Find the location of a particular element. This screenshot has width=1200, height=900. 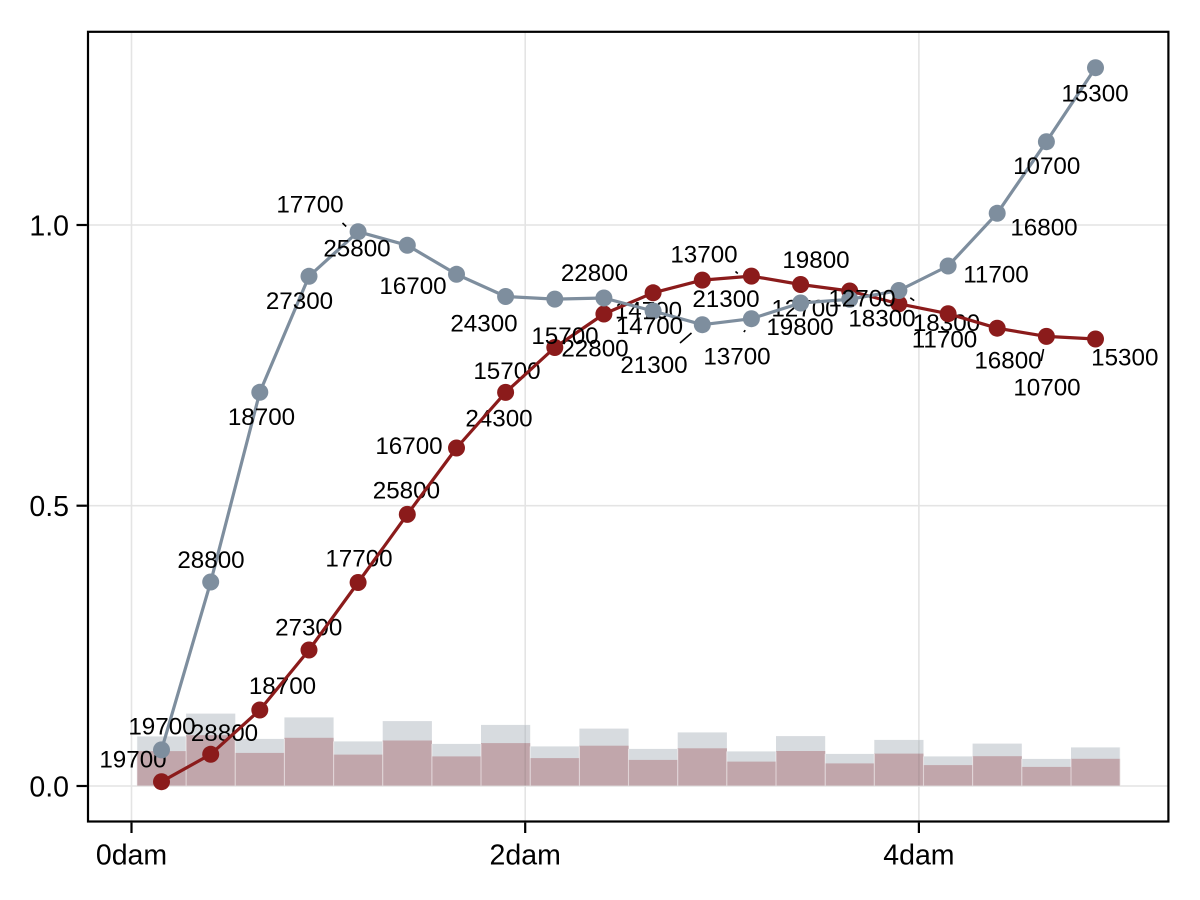

svg-text: 15700 is located at coordinates (564, 336).